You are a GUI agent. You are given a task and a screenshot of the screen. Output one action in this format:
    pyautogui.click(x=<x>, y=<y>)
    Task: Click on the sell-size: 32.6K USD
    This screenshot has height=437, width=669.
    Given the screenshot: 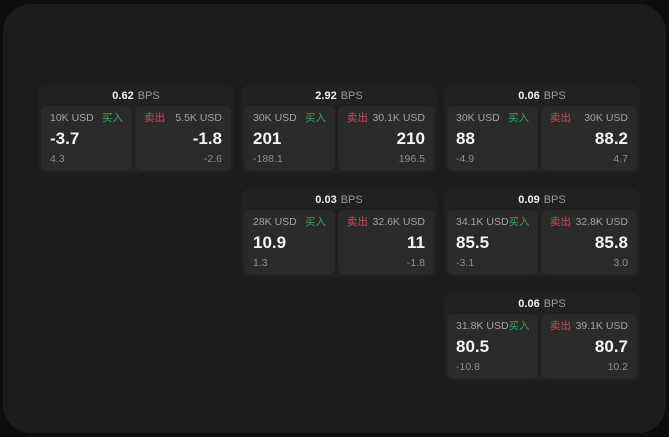 What is the action you would take?
    pyautogui.click(x=398, y=222)
    